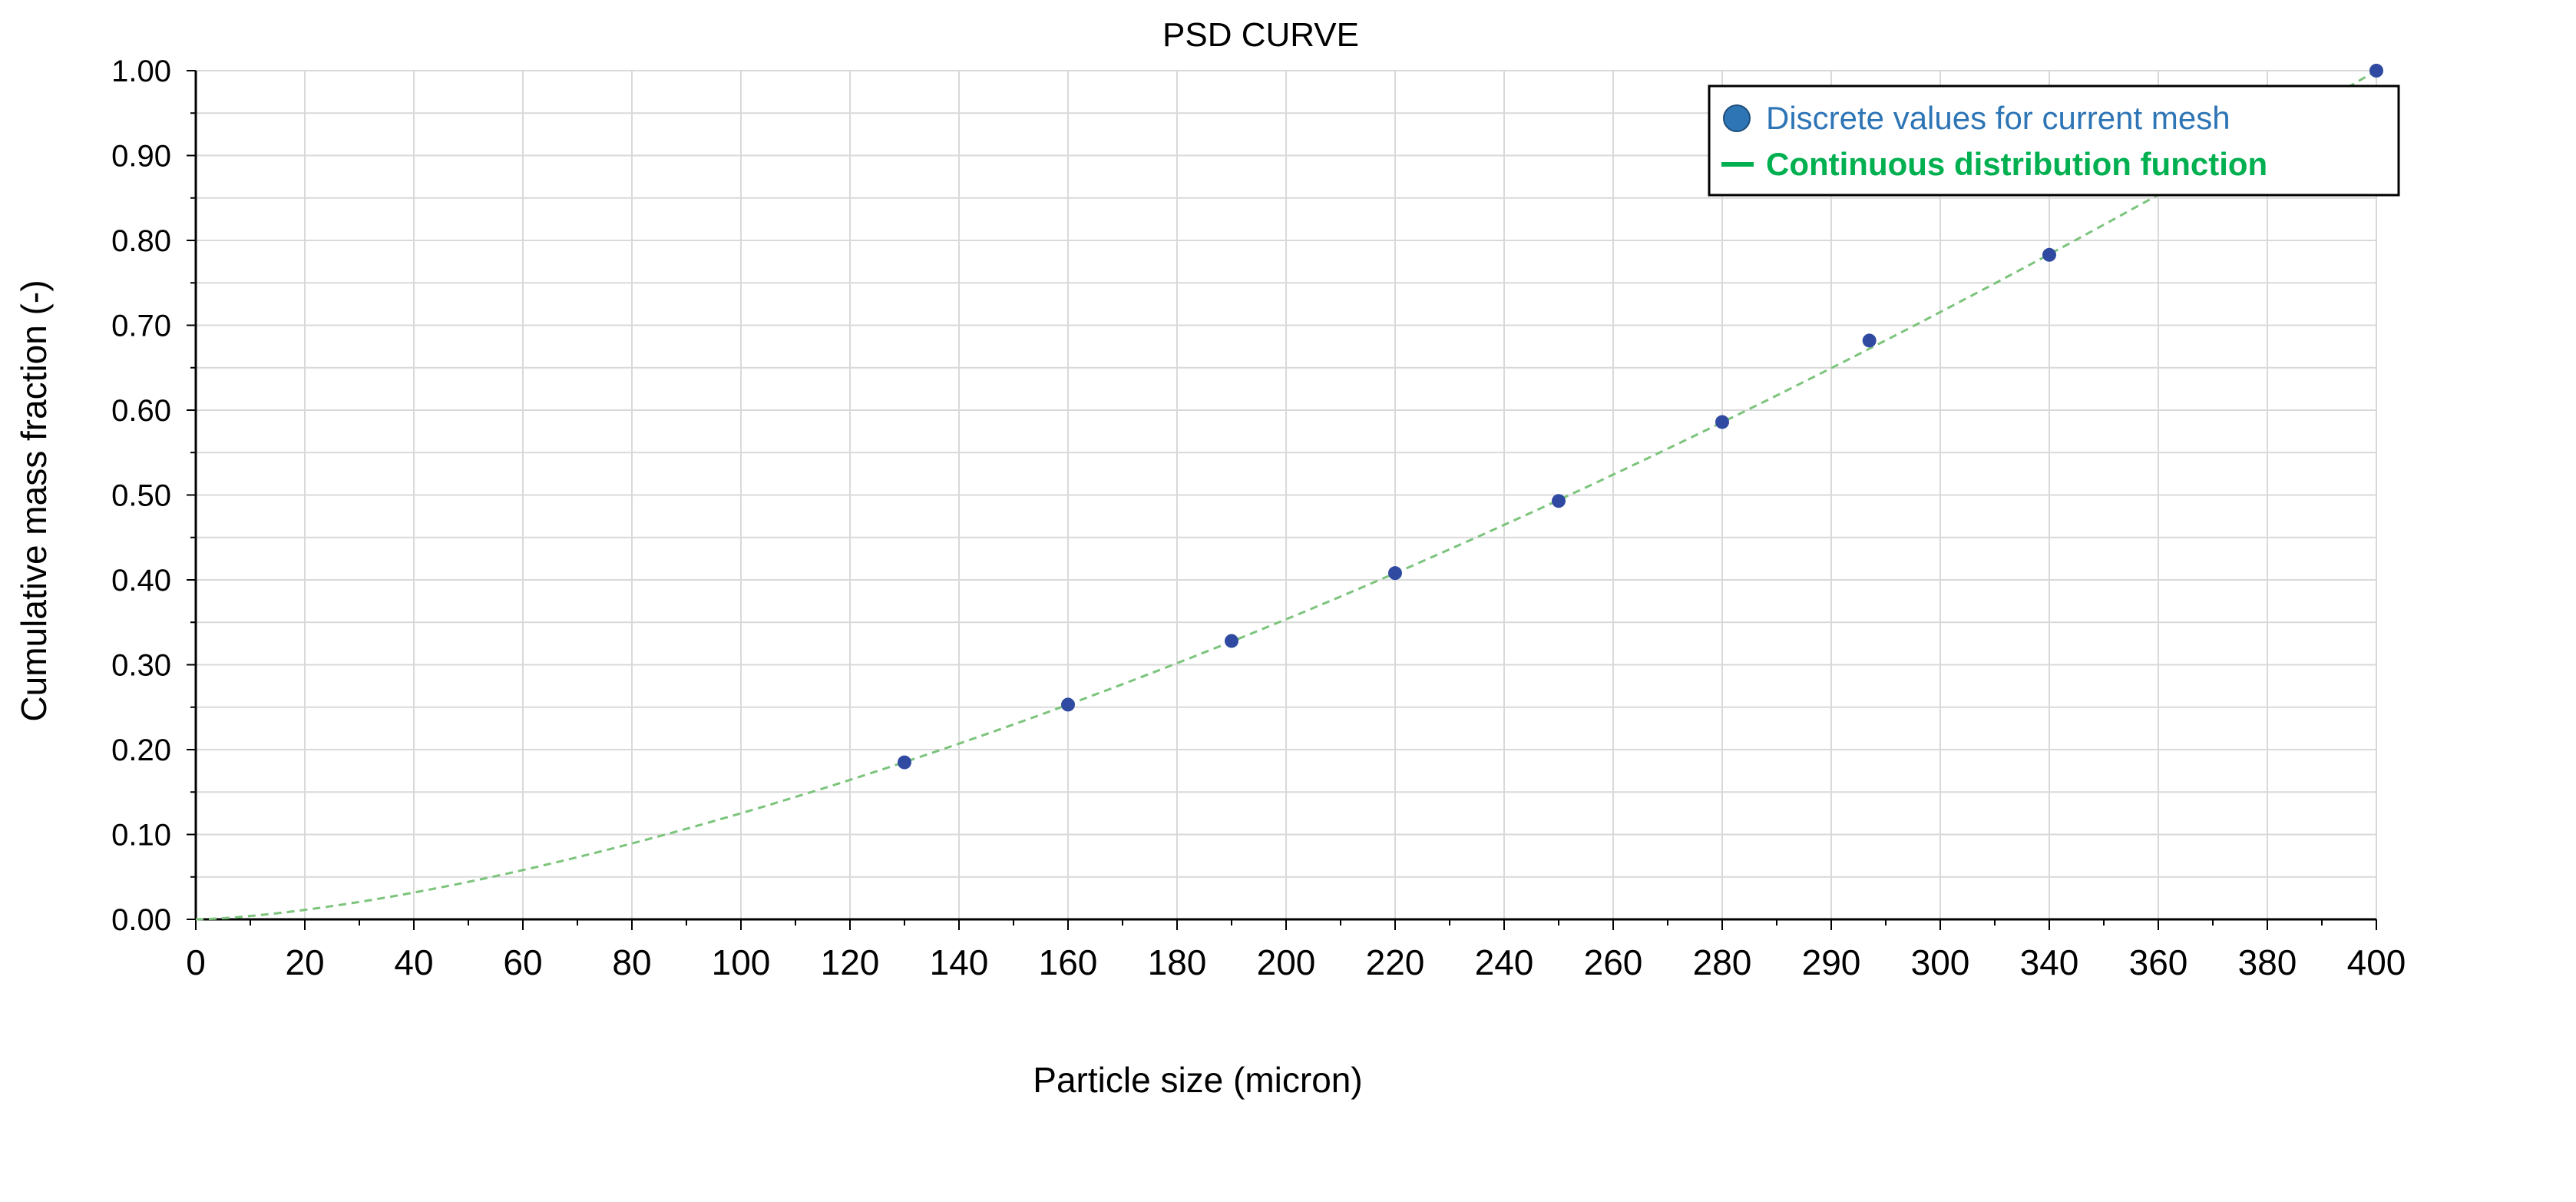  Describe the element at coordinates (141, 750) in the screenshot. I see `y-tick-label: 0.20` at that location.